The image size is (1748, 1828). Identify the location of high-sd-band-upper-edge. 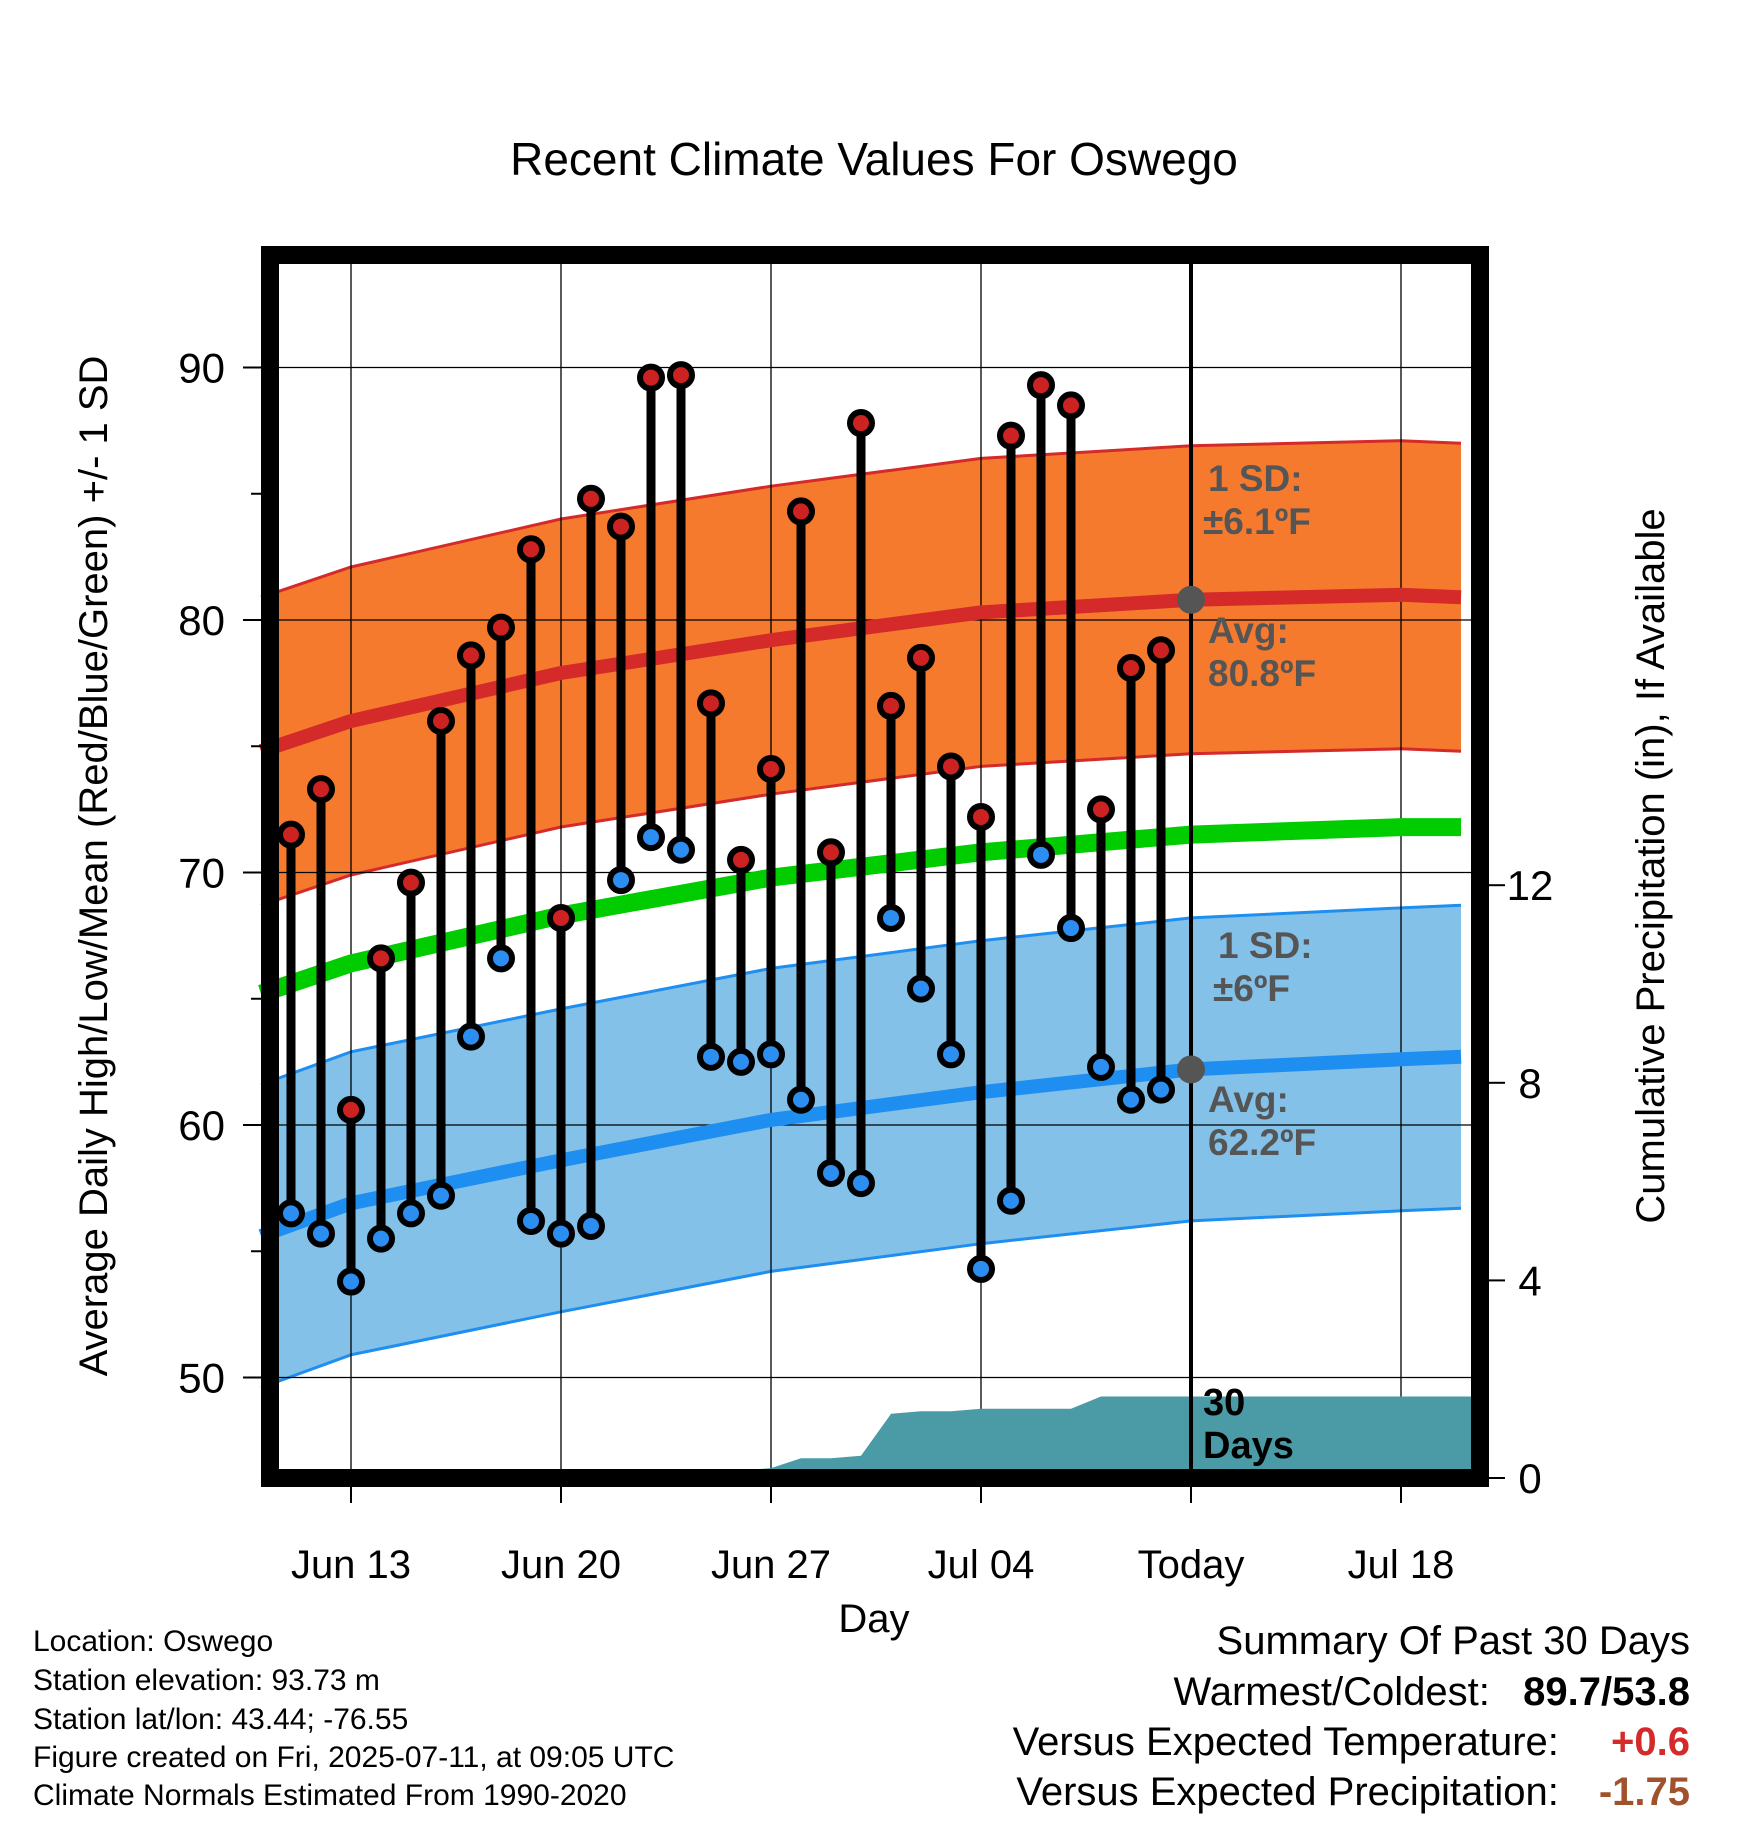
(861, 519).